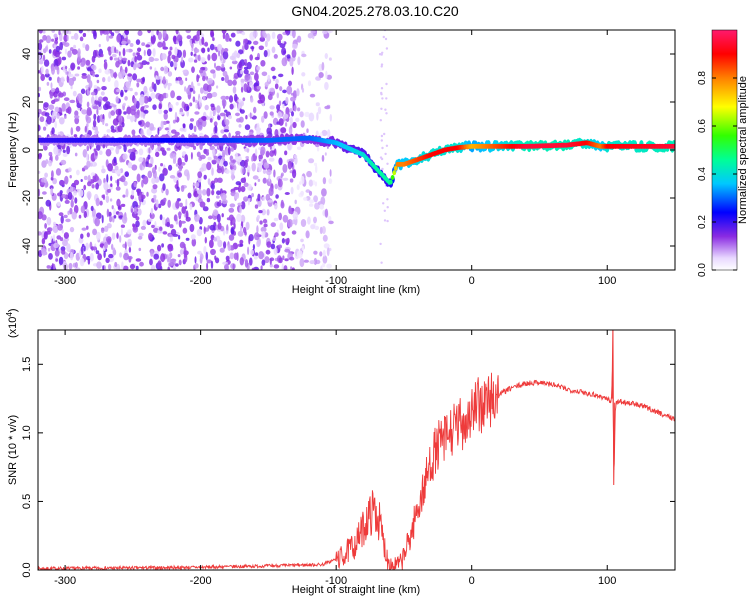  What do you see at coordinates (27, 246) in the screenshot?
I see `spectrogram-y-tick-label: -40` at bounding box center [27, 246].